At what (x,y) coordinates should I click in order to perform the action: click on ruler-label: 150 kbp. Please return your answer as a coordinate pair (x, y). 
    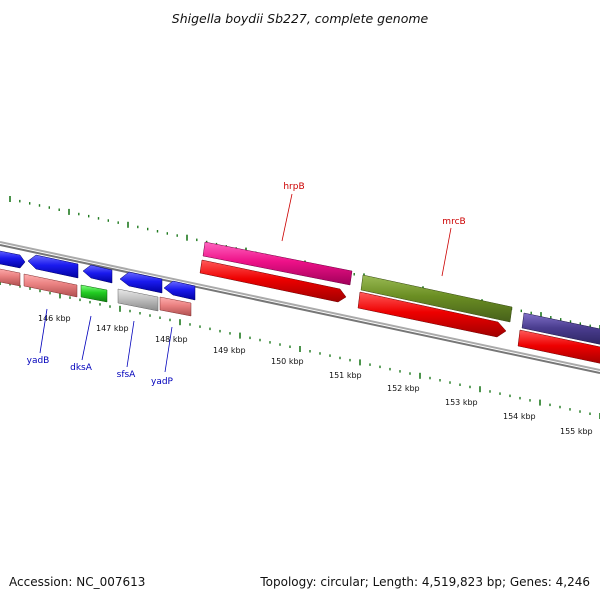
    Looking at the image, I should click on (287, 361).